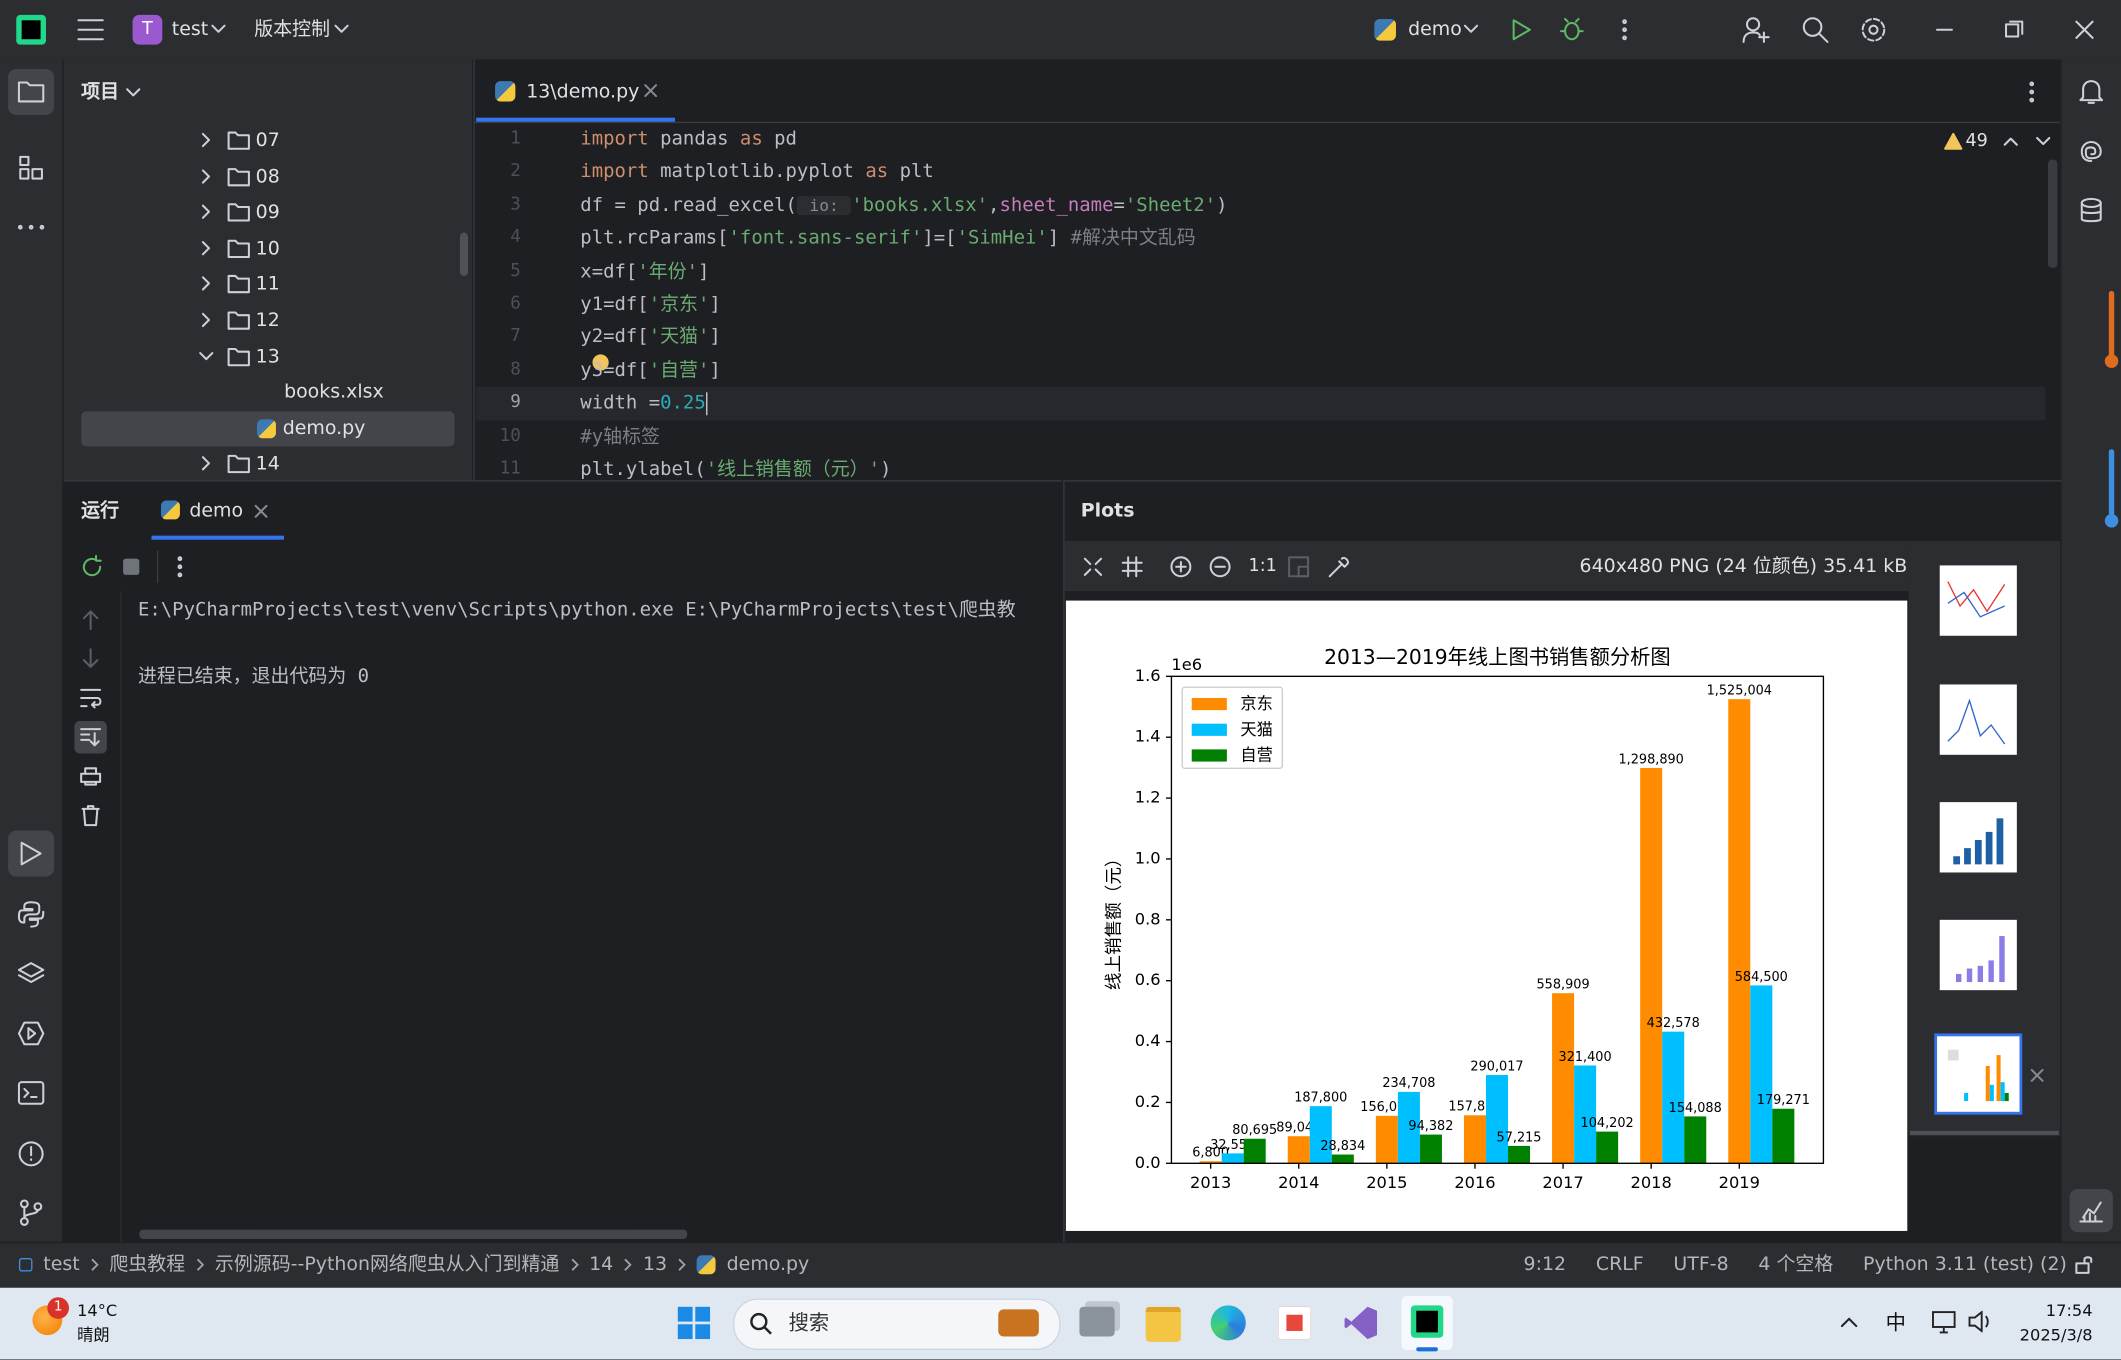 This screenshot has width=2121, height=1360. I want to click on breadcrumb: 示例源码--Python网络爬虫从入门到精通, so click(387, 1264).